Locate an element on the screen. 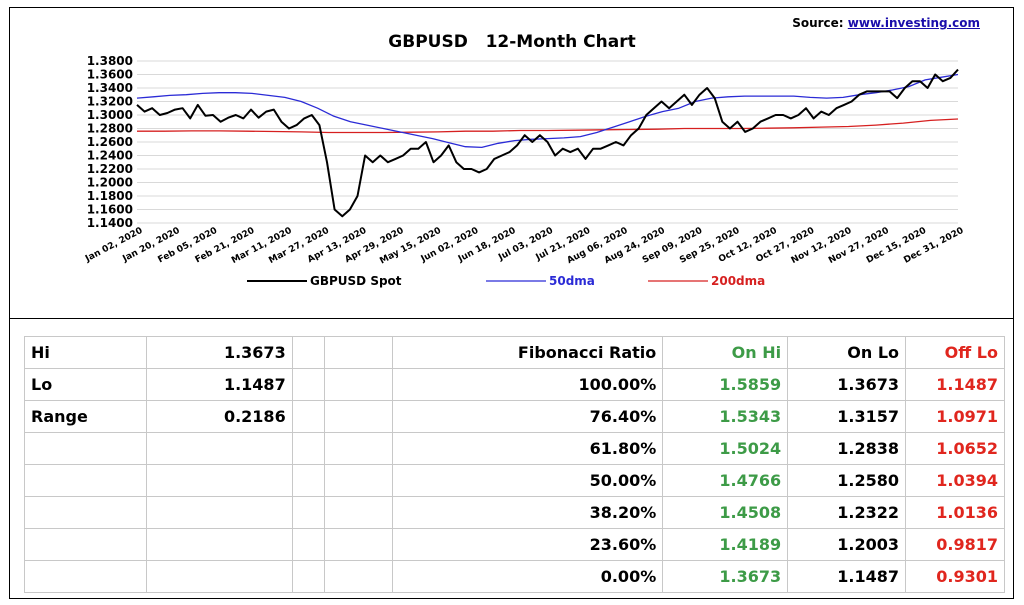 The image size is (1024, 605). table-cell: 1.2580 is located at coordinates (846, 480).